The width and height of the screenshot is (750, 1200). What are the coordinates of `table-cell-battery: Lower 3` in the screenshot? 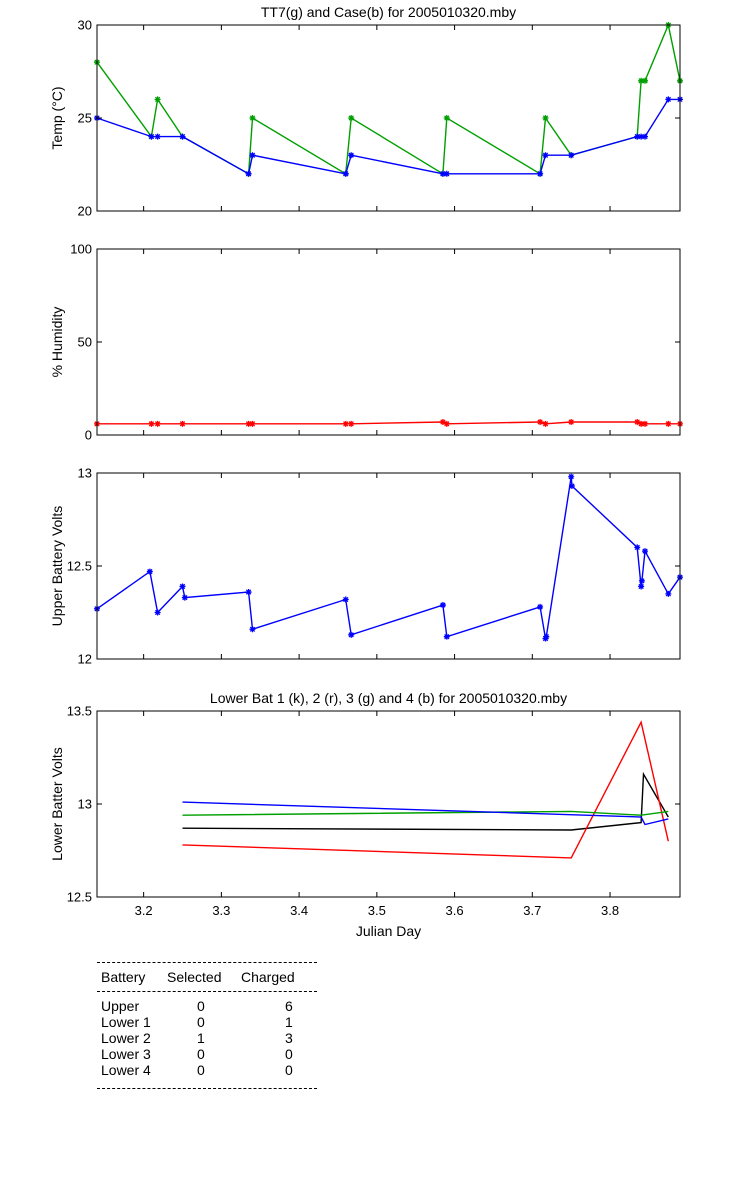 It's located at (126, 1054).